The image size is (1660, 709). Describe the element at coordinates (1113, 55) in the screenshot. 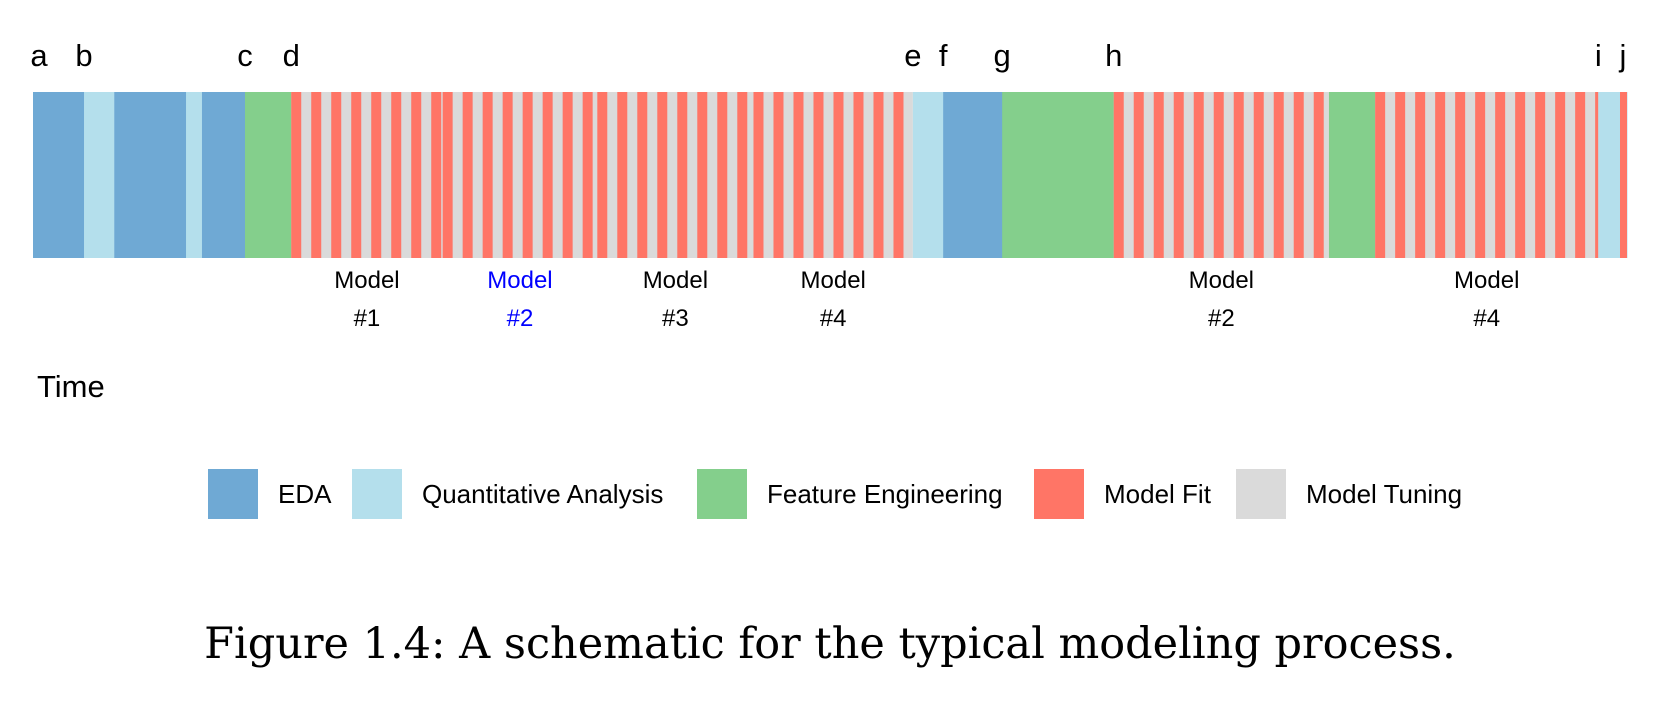

I see `milestone-h: h` at that location.